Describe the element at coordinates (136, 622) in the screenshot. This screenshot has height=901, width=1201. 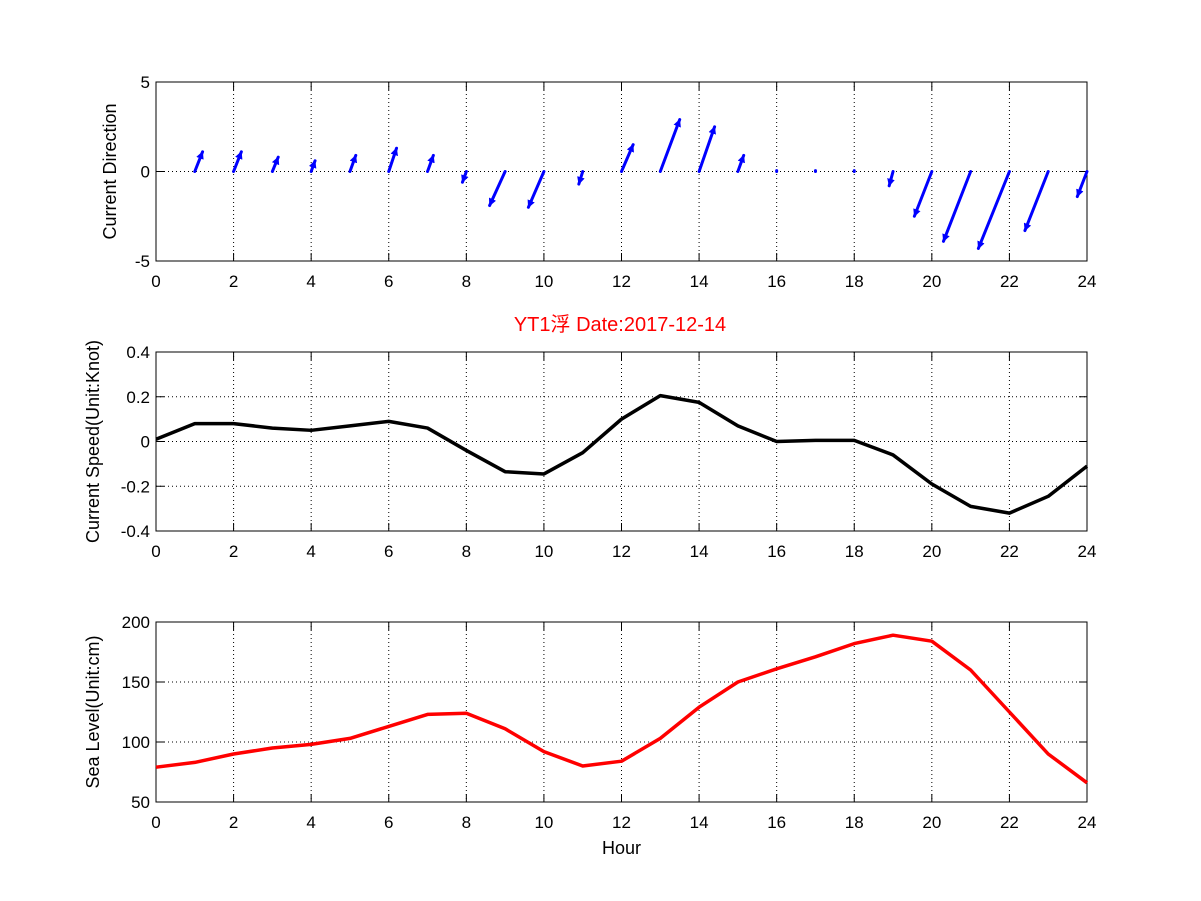
I see `y-tick-label: 200` at that location.